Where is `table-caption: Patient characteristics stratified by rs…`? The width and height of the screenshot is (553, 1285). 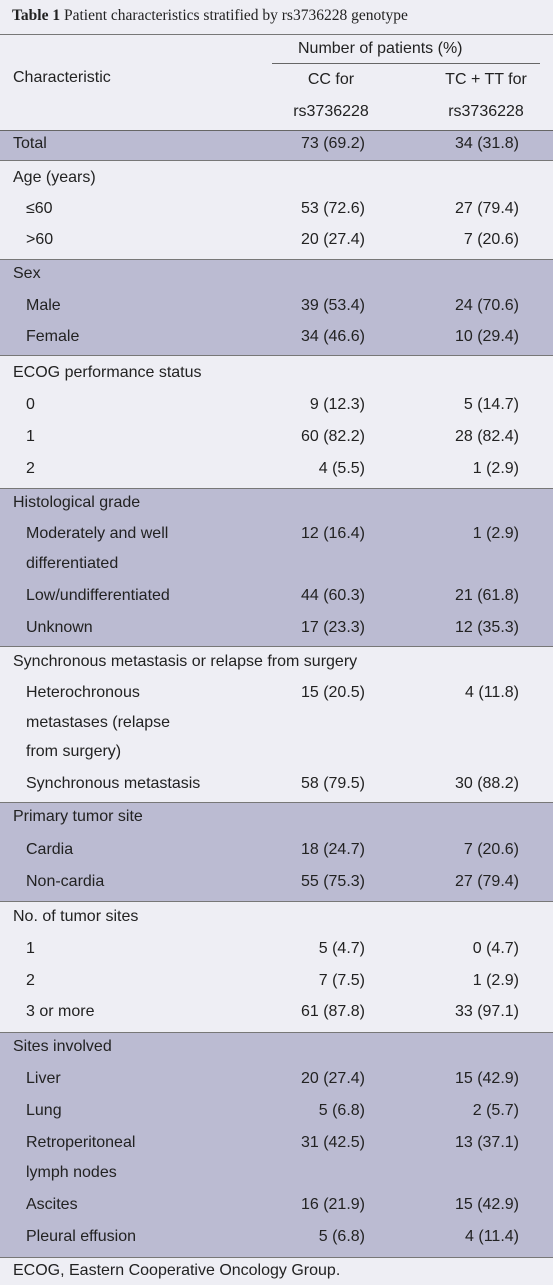 table-caption: Patient characteristics stratified by rs… is located at coordinates (235, 15).